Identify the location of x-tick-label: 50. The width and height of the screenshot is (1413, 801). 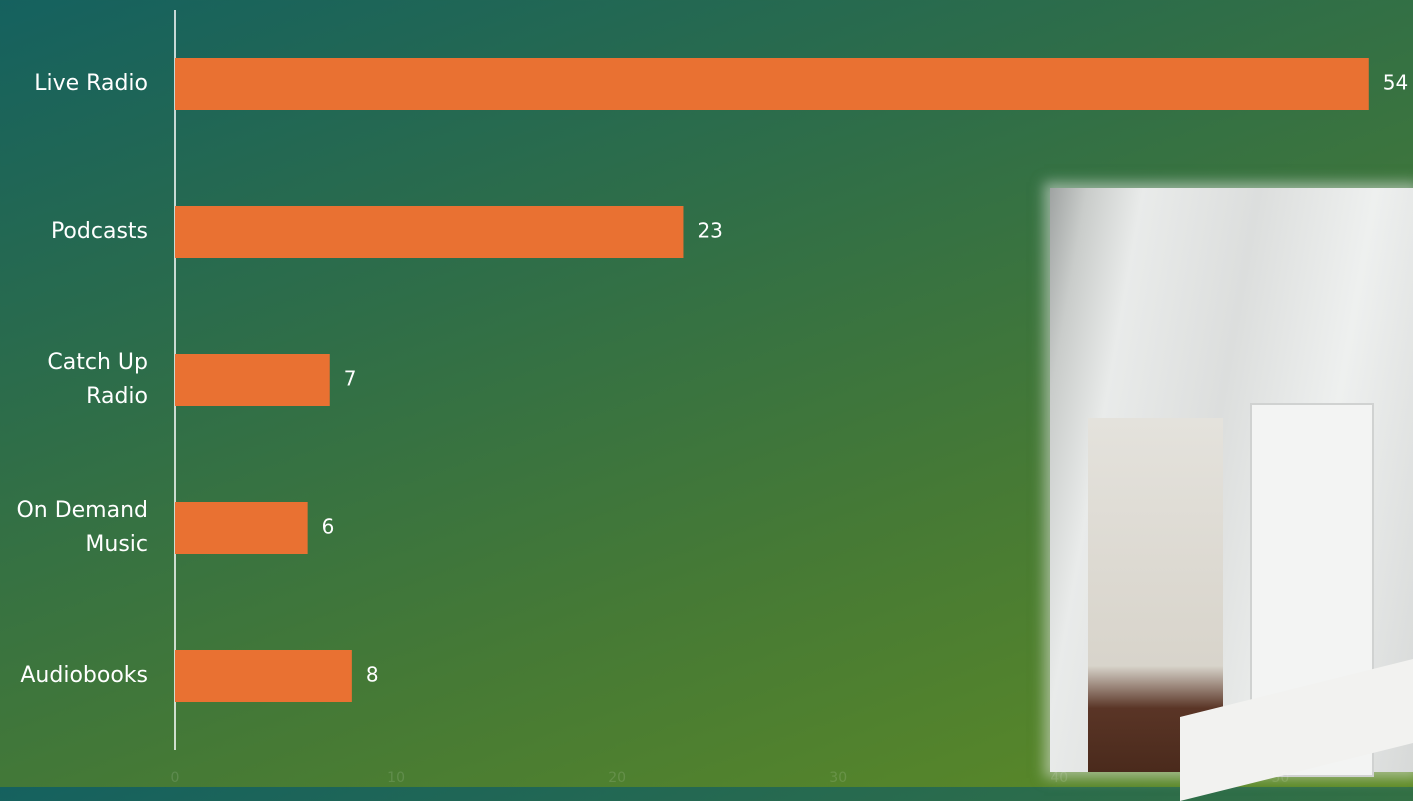
(1280, 778).